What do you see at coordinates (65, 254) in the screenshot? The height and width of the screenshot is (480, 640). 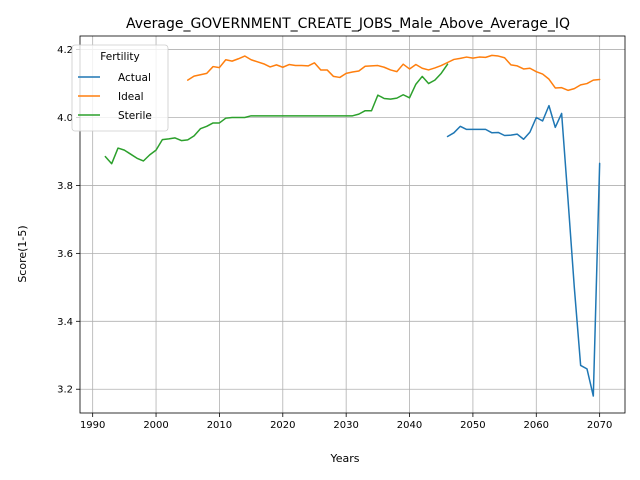 I see `y-tick-label: 3.6` at bounding box center [65, 254].